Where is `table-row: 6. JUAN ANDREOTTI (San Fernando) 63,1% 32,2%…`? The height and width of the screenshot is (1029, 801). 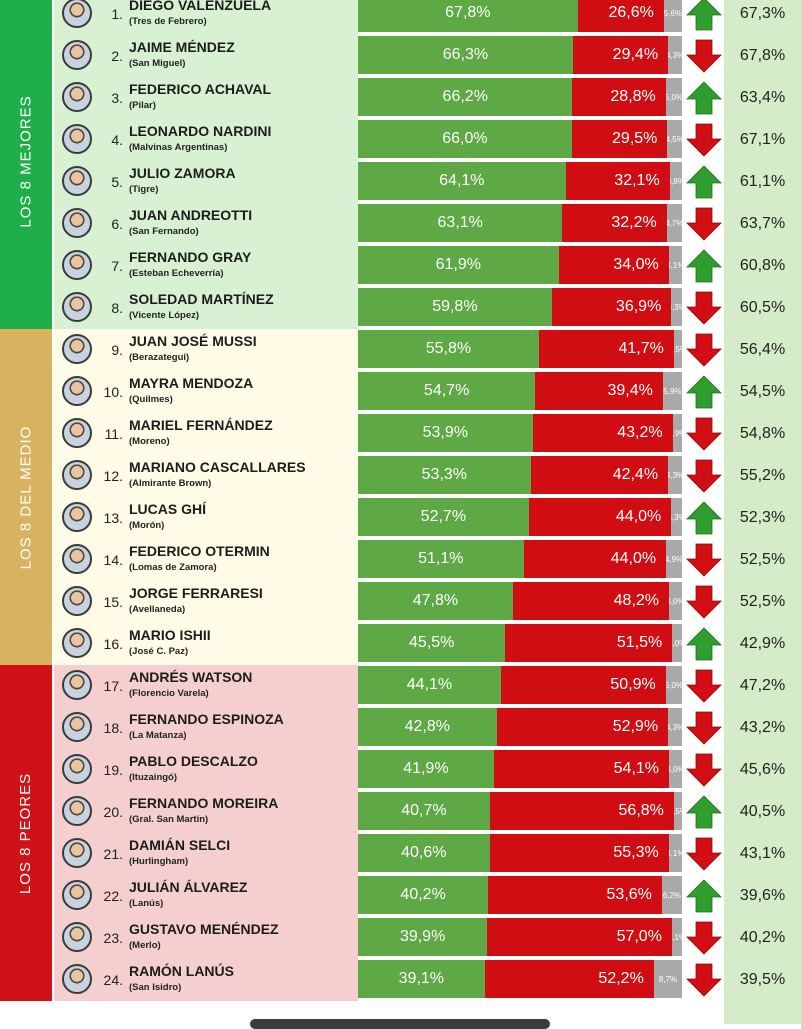 table-row: 6. JUAN ANDREOTTI (San Fernando) 63,1% 32,2%… is located at coordinates (400, 224).